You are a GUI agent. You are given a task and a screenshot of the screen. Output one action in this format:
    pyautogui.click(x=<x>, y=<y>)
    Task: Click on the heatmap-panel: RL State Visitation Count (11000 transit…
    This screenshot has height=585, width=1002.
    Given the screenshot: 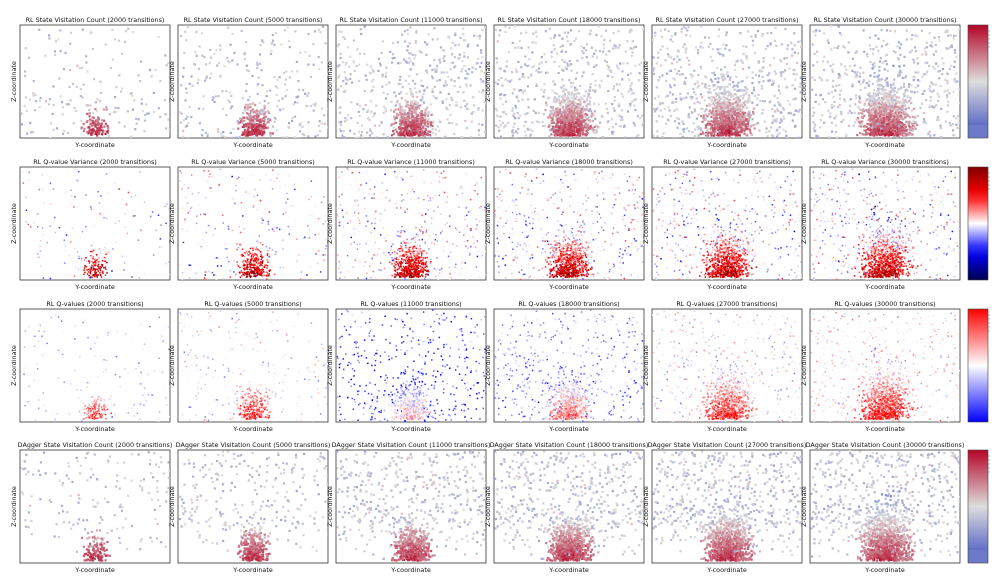 What is the action you would take?
    pyautogui.click(x=406, y=82)
    